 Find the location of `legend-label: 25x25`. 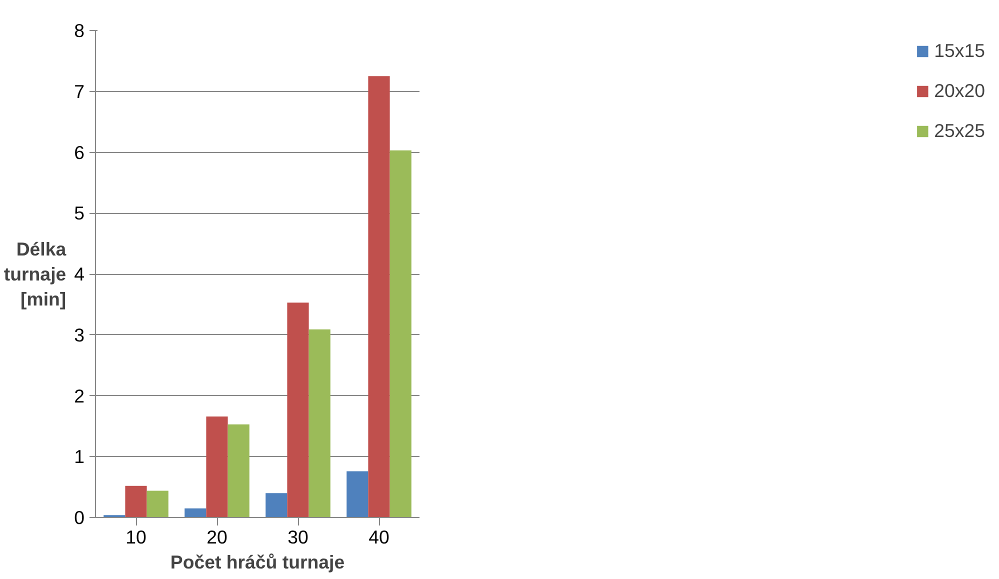

legend-label: 25x25 is located at coordinates (959, 131).